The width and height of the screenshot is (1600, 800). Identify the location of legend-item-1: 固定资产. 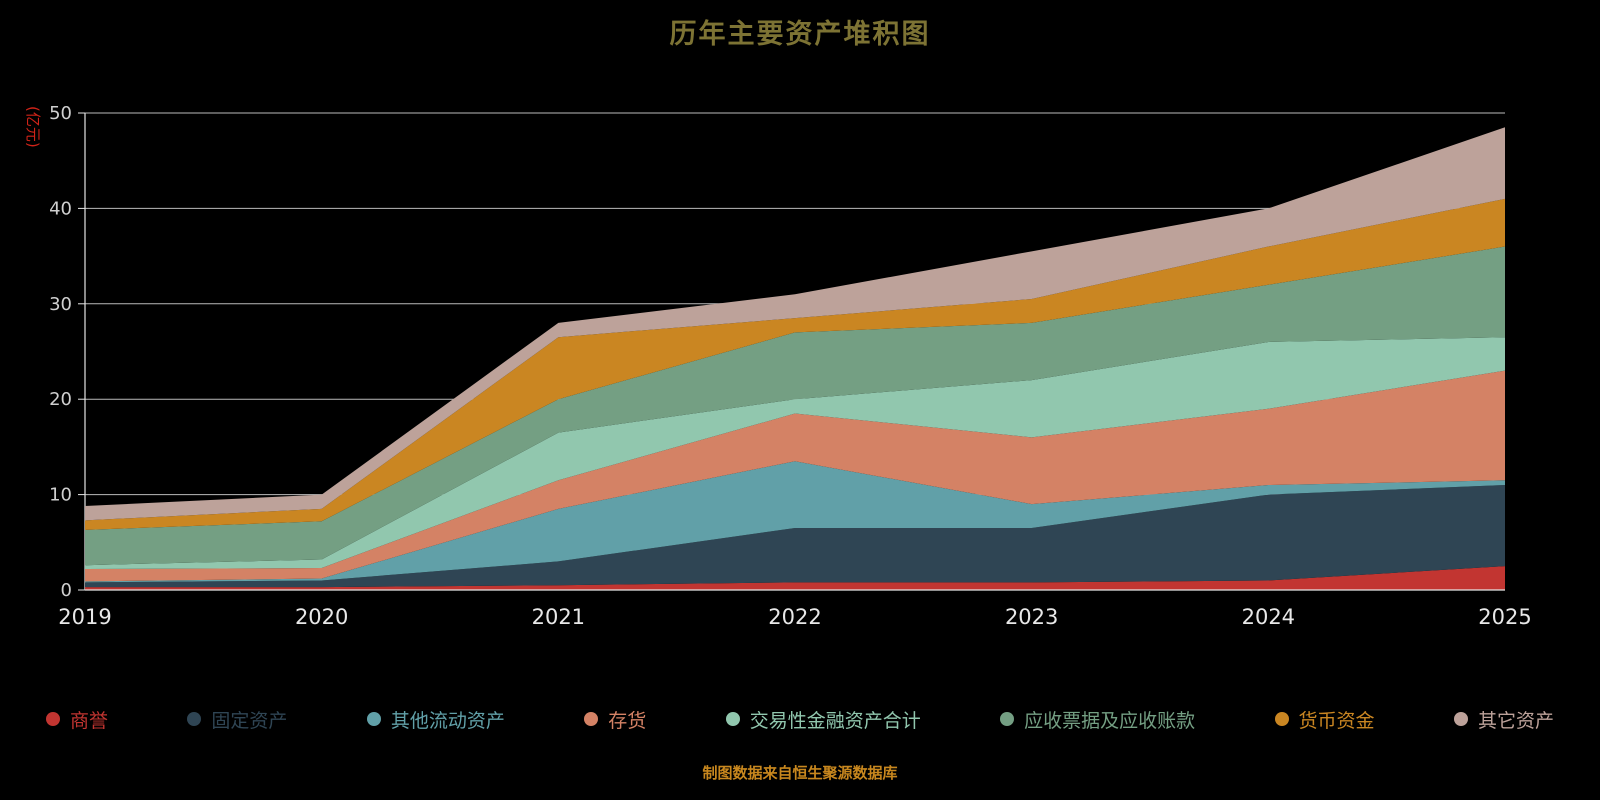
(237, 719).